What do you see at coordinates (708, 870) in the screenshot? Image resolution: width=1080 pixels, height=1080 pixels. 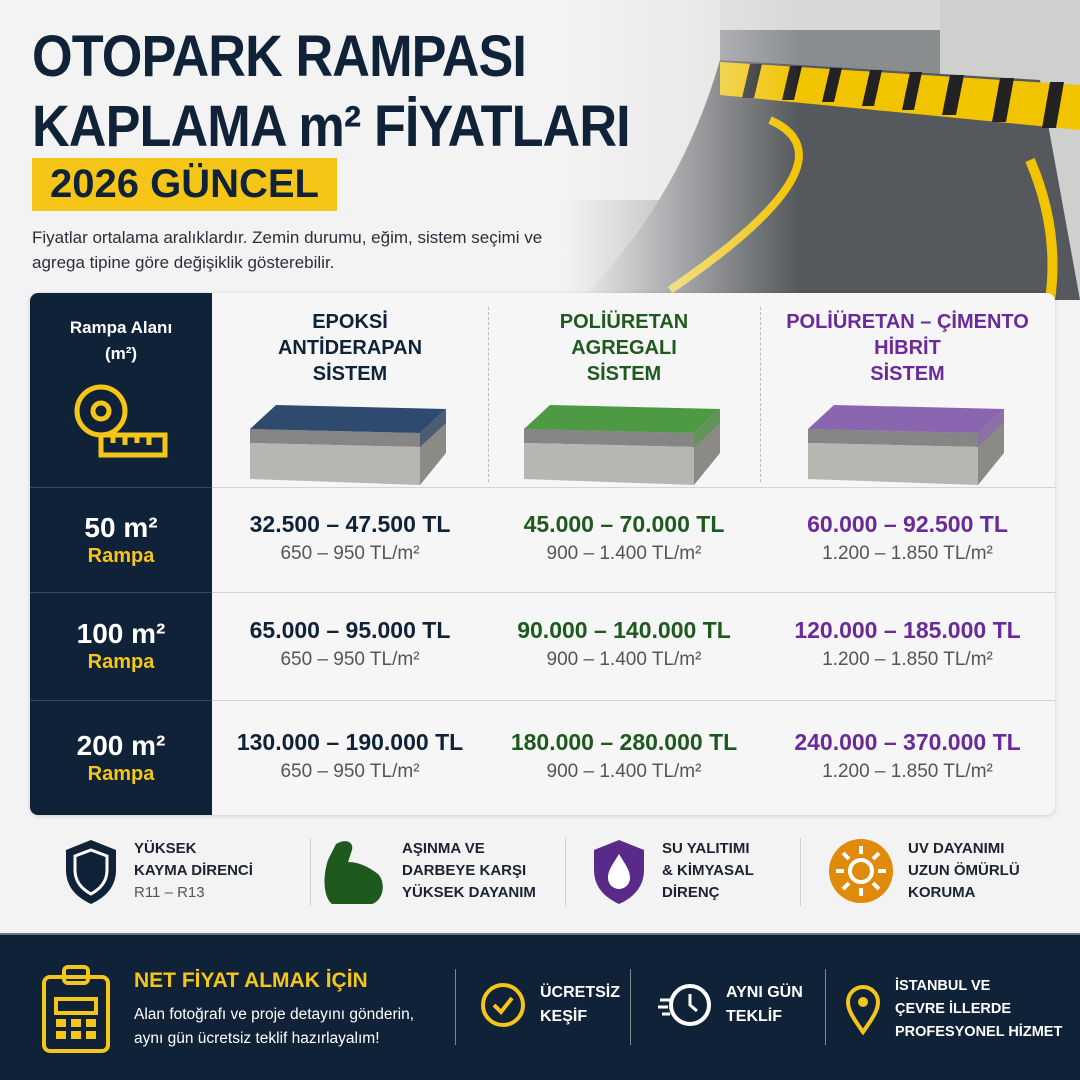 I see `feature-line2: & KİMYASAL` at bounding box center [708, 870].